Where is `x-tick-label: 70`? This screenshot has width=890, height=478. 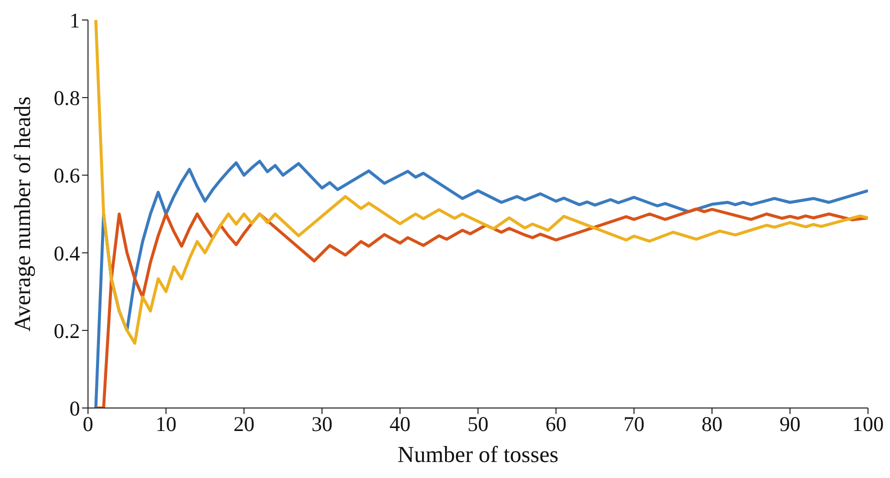
x-tick-label: 70 is located at coordinates (634, 424).